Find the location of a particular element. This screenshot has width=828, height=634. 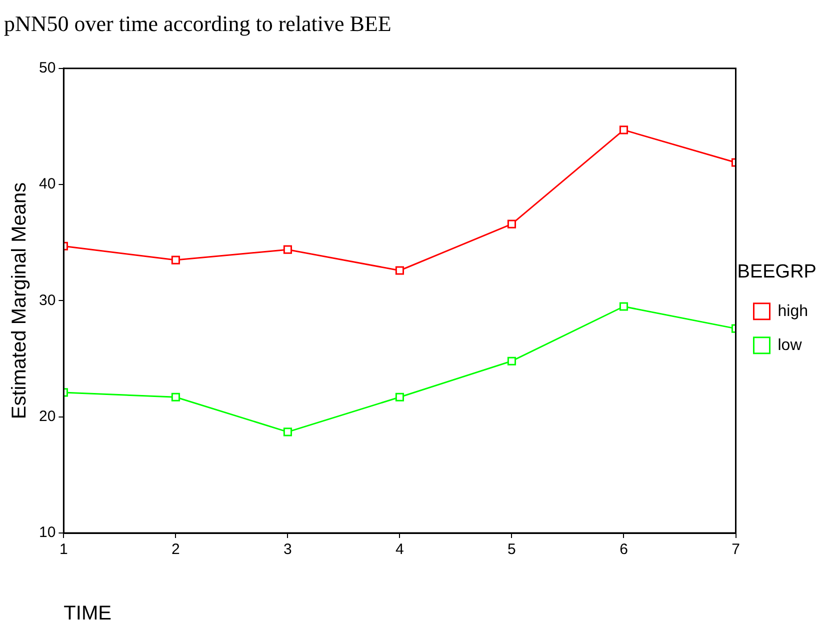

x-tick-label: 2 is located at coordinates (176, 549).